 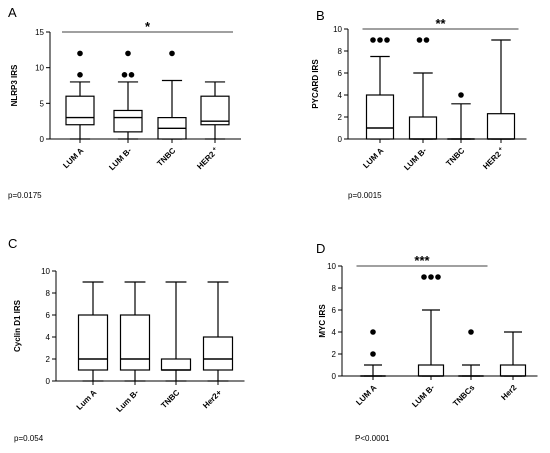 I want to click on p-value-label: P<0.0001, so click(x=372, y=438).